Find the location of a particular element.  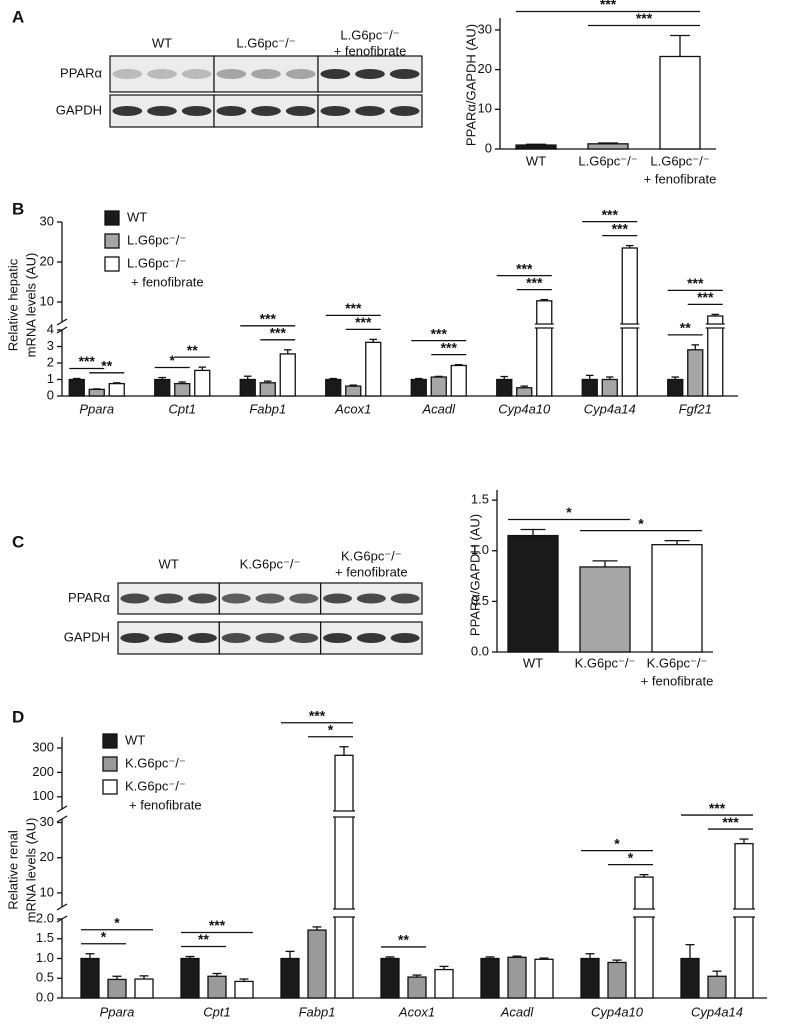

y-tick-label: 3 is located at coordinates (50, 345).